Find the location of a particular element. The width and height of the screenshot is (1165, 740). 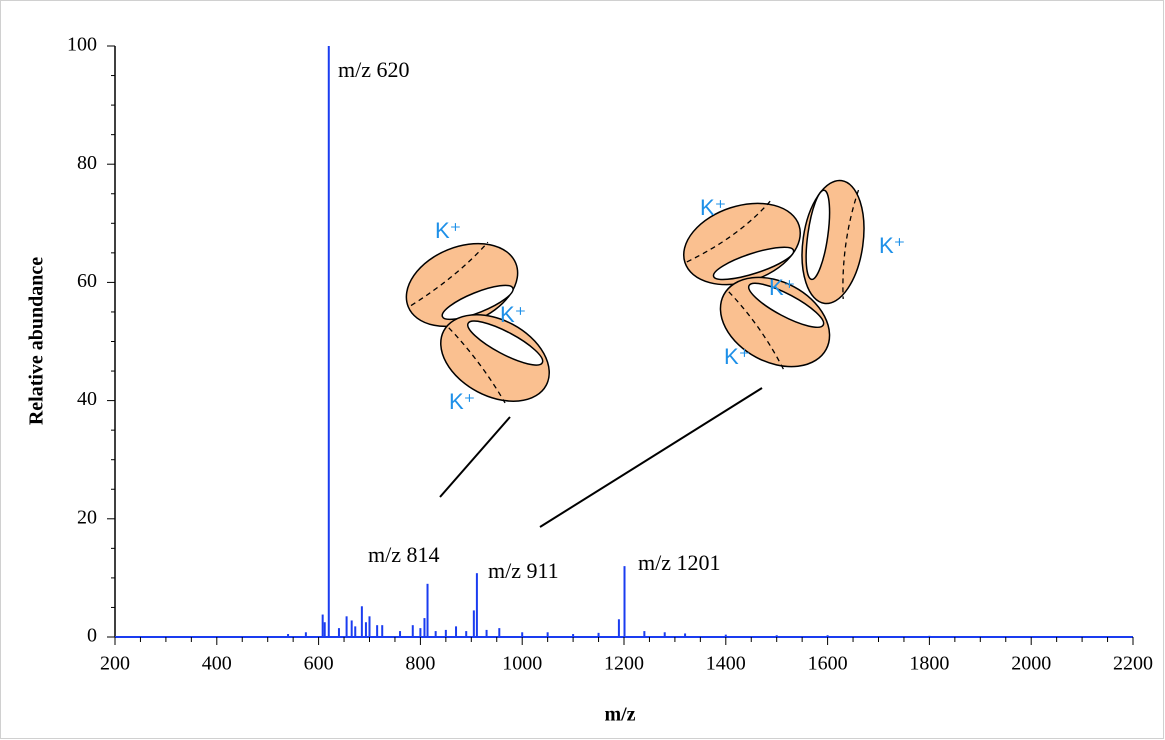

x-tick-label: 1200 is located at coordinates (624, 664).